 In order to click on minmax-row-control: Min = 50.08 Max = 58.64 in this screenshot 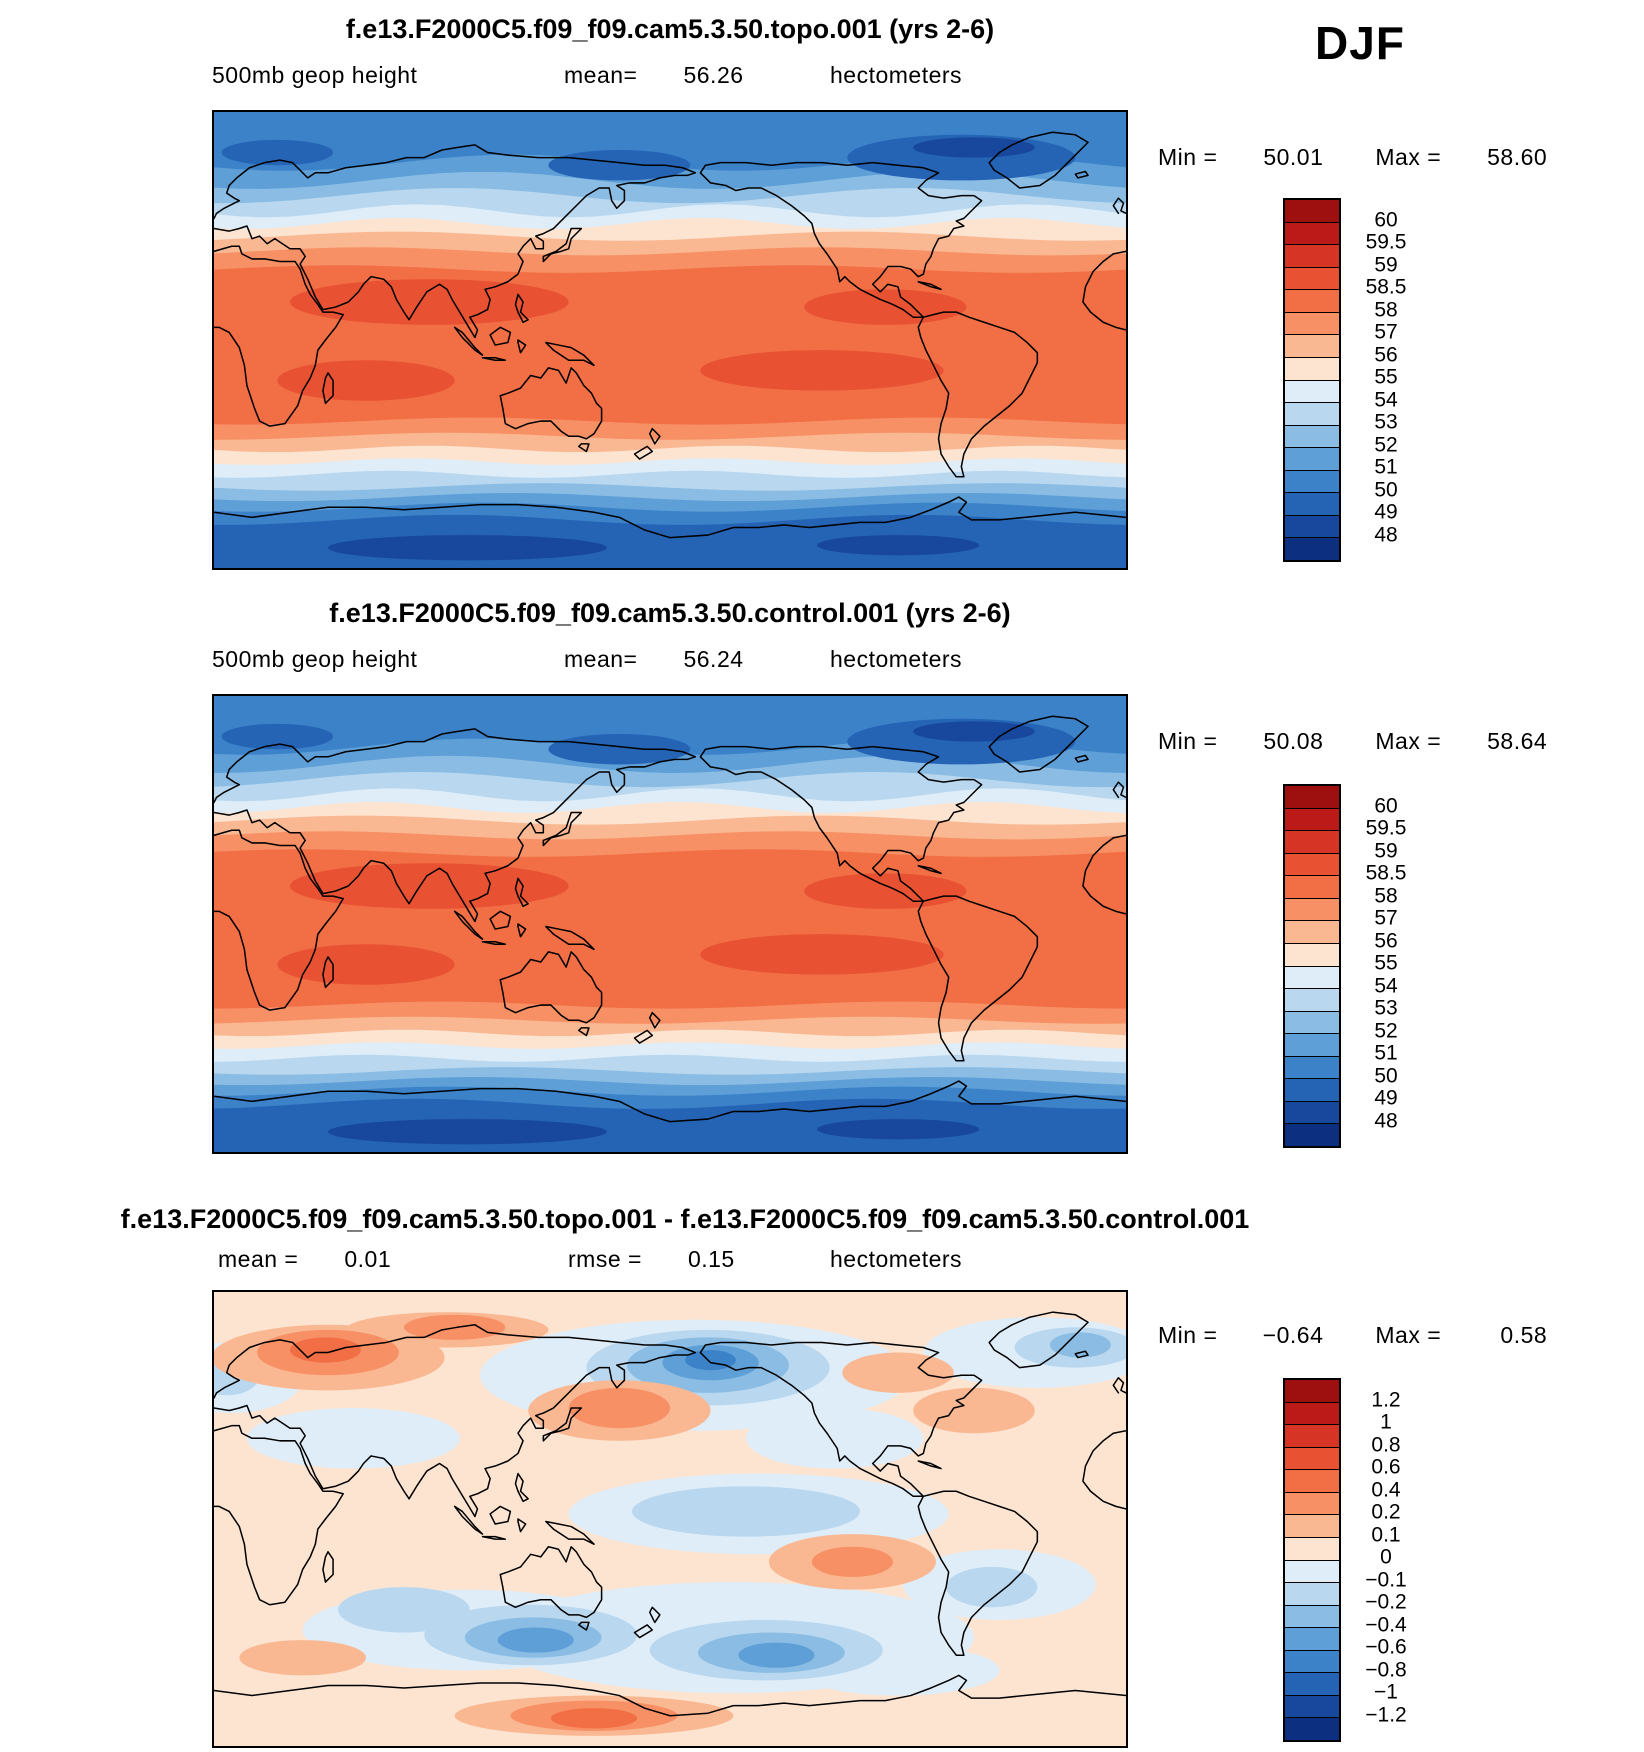, I will do `click(1352, 741)`.